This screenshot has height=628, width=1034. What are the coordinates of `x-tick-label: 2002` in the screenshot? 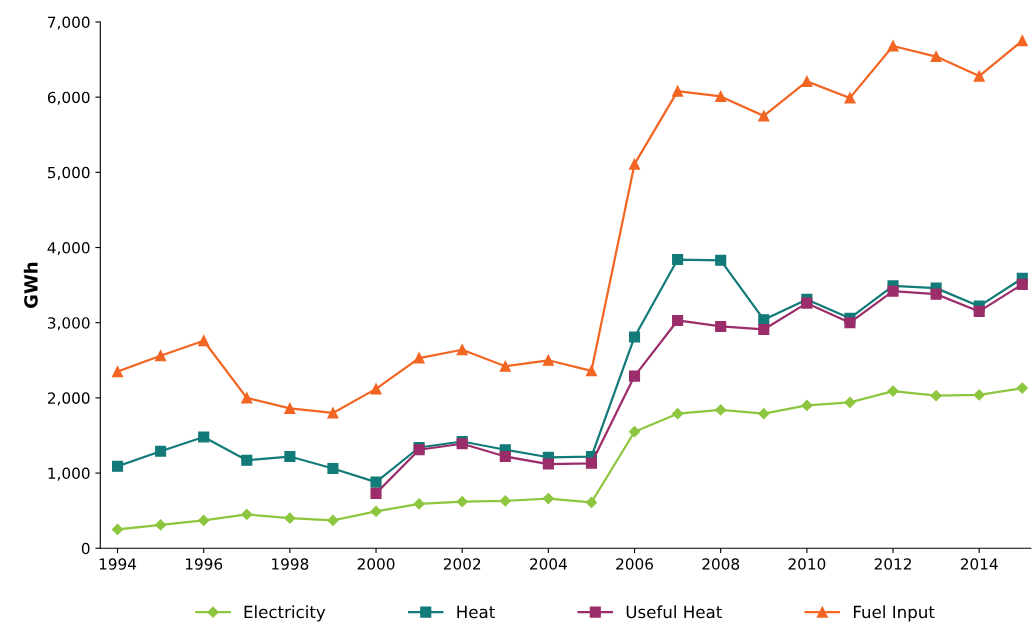 It's located at (462, 564).